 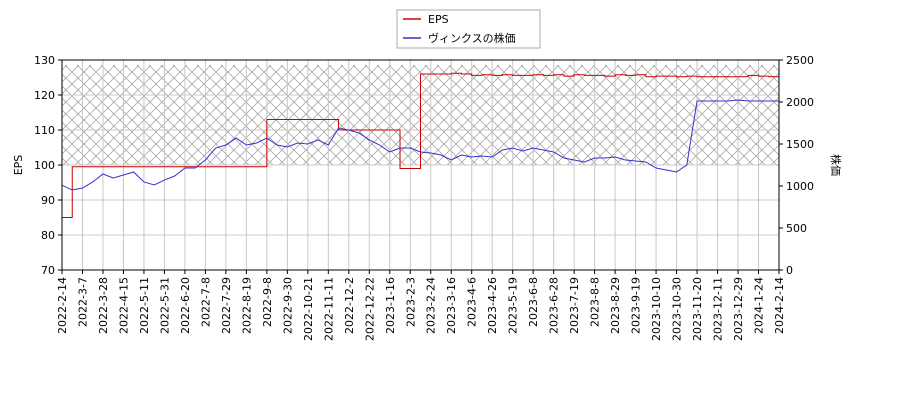 I want to click on y2-tick-label: 0, so click(x=789, y=270).